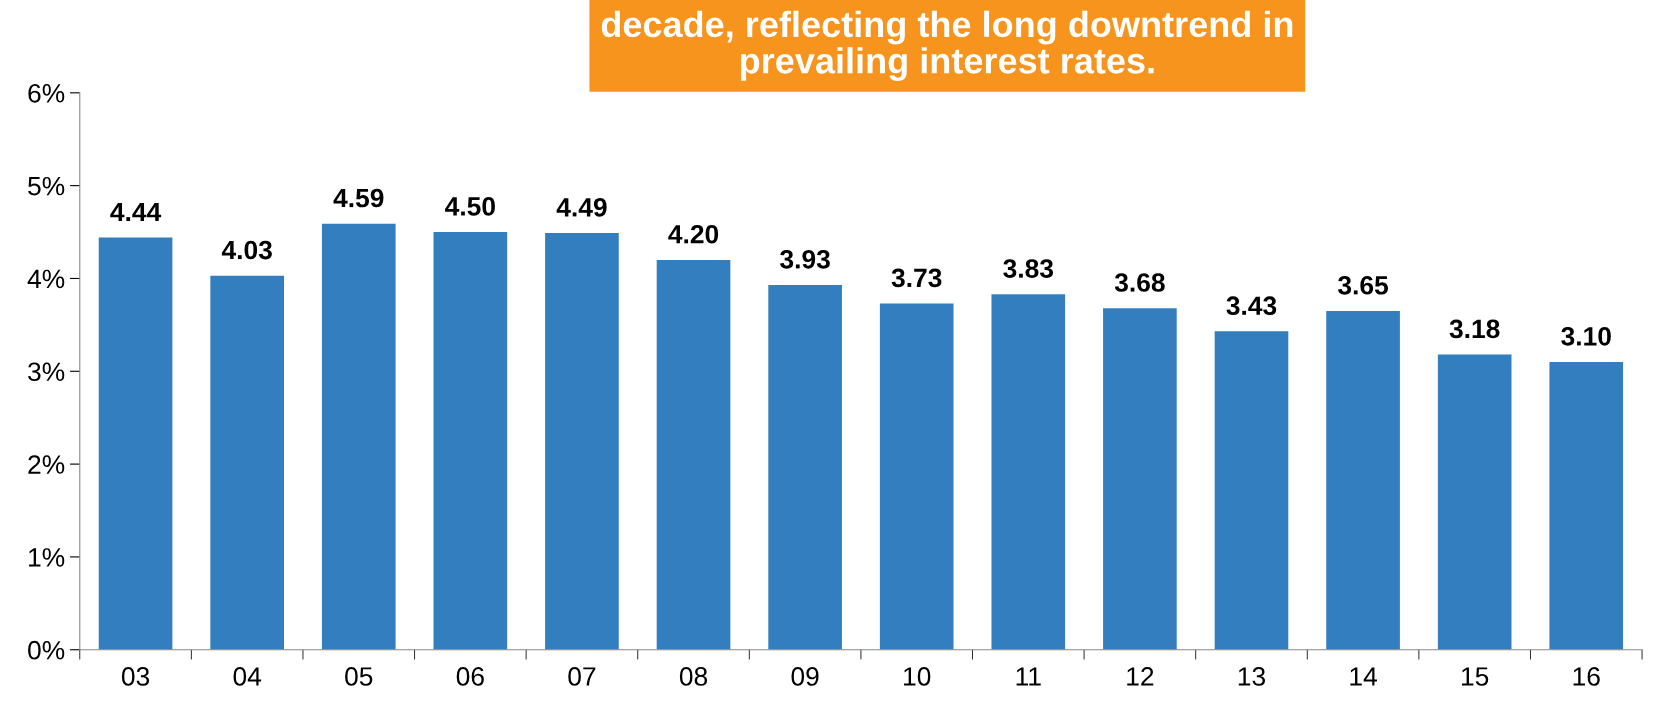  I want to click on data-label: 3.43, so click(1251, 306).